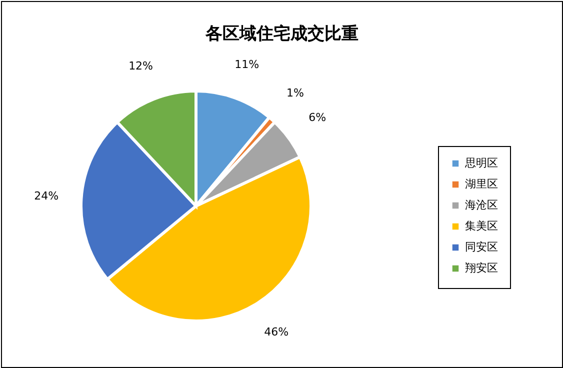 The width and height of the screenshot is (563, 368). What do you see at coordinates (281, 34) in the screenshot?
I see `chart-title: 各区域住宅成交比重` at bounding box center [281, 34].